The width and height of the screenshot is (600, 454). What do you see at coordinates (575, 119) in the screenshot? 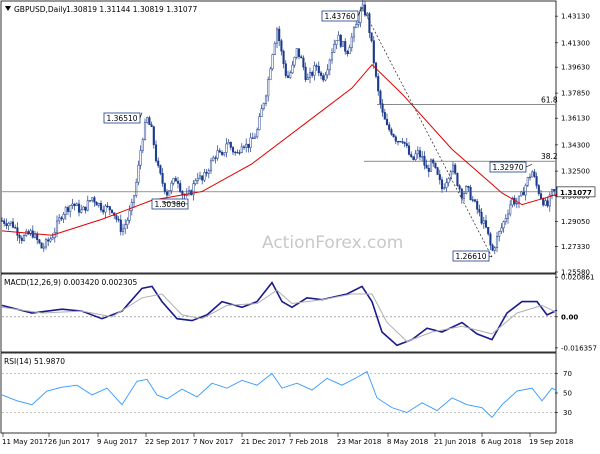
I see `price-y-tick-label: 1.36130` at bounding box center [575, 119].